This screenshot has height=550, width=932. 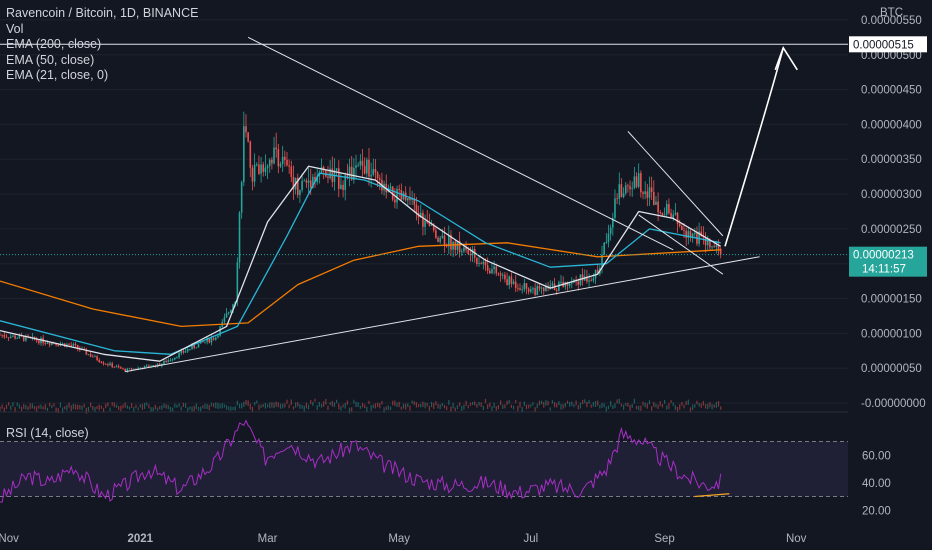 What do you see at coordinates (47, 433) in the screenshot?
I see `rsi-legend: RSI (14, close)` at bounding box center [47, 433].